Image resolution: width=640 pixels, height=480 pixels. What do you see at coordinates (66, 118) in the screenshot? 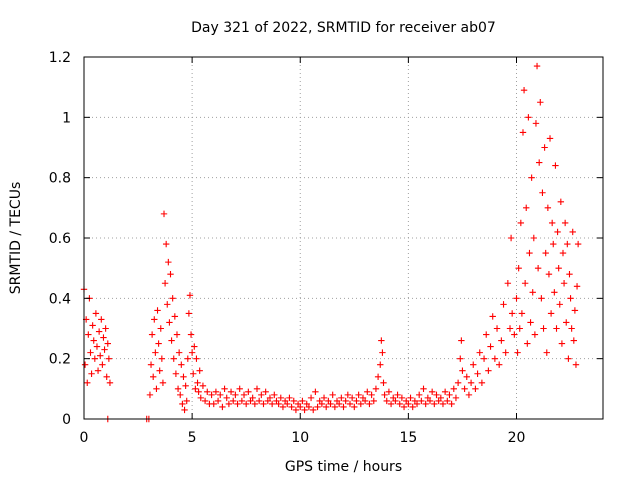
I see `y-tick-label: 1` at bounding box center [66, 118].